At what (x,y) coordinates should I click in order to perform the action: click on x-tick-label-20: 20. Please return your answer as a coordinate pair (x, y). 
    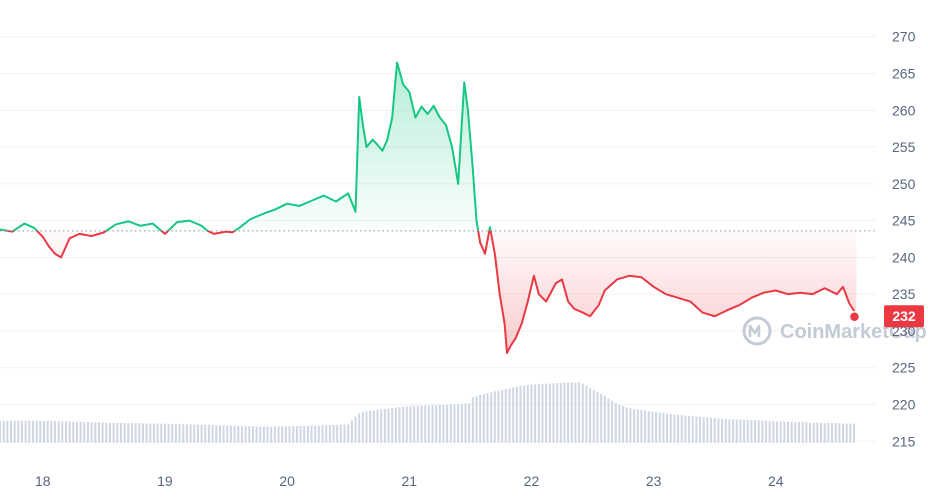
    Looking at the image, I should click on (287, 481).